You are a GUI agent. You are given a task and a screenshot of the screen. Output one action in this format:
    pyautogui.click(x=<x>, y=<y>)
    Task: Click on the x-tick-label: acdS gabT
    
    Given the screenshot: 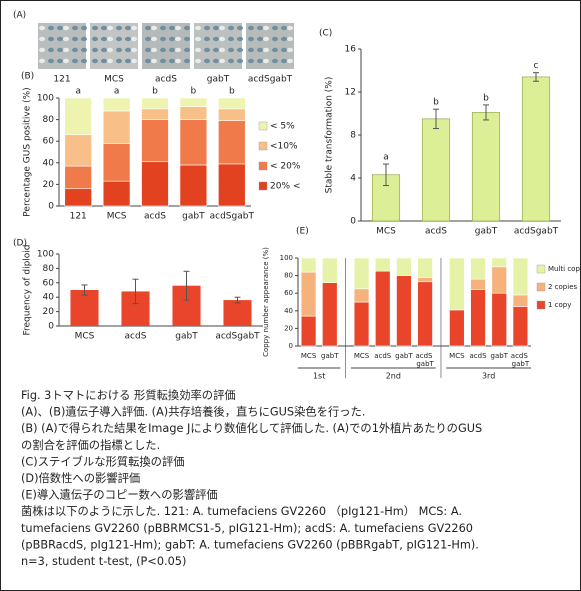 What is the action you would take?
    pyautogui.click(x=520, y=360)
    